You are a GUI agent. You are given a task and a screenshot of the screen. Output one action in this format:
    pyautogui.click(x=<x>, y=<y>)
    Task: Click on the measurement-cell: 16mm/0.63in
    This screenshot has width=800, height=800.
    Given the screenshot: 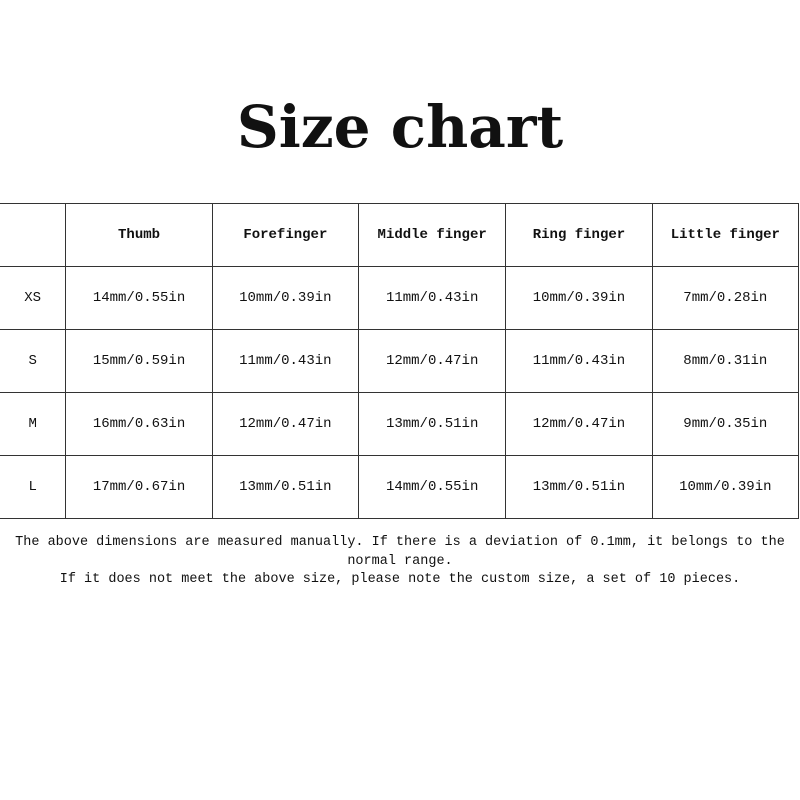 What is the action you would take?
    pyautogui.click(x=139, y=424)
    